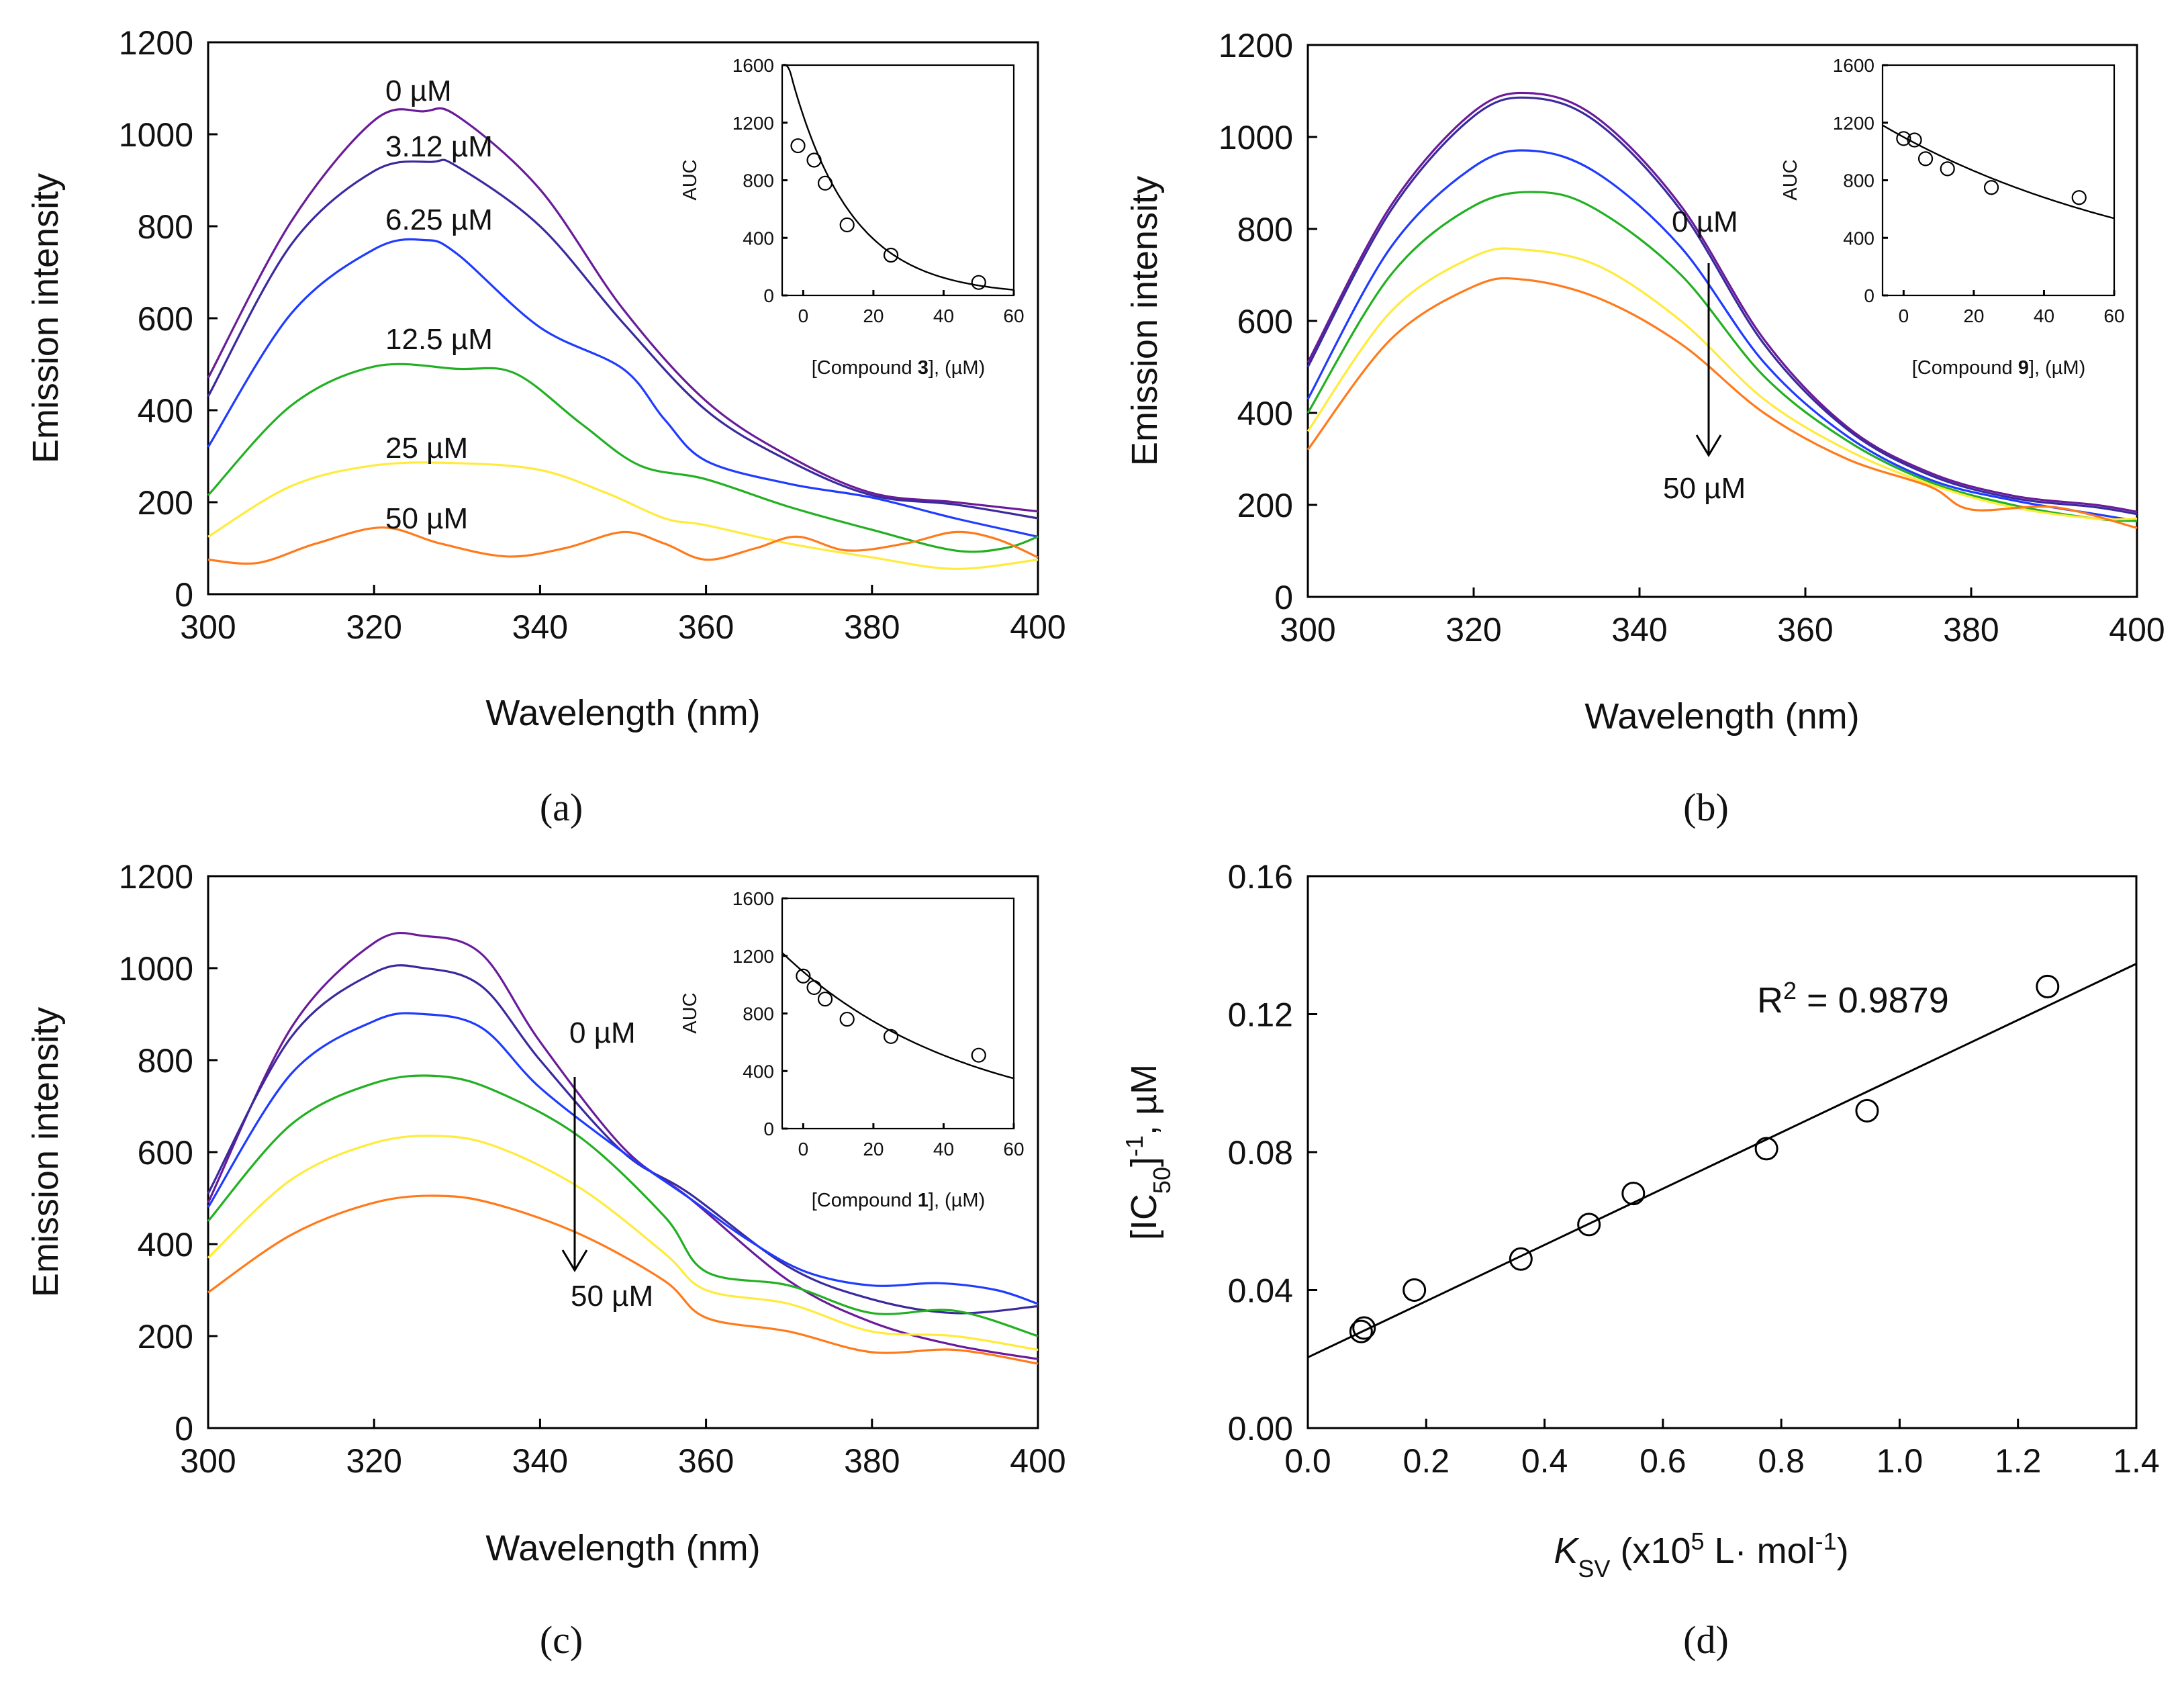 The height and width of the screenshot is (1704, 2184). Describe the element at coordinates (1308, 1461) in the screenshot. I see `x-tick-label: 0.0` at that location.